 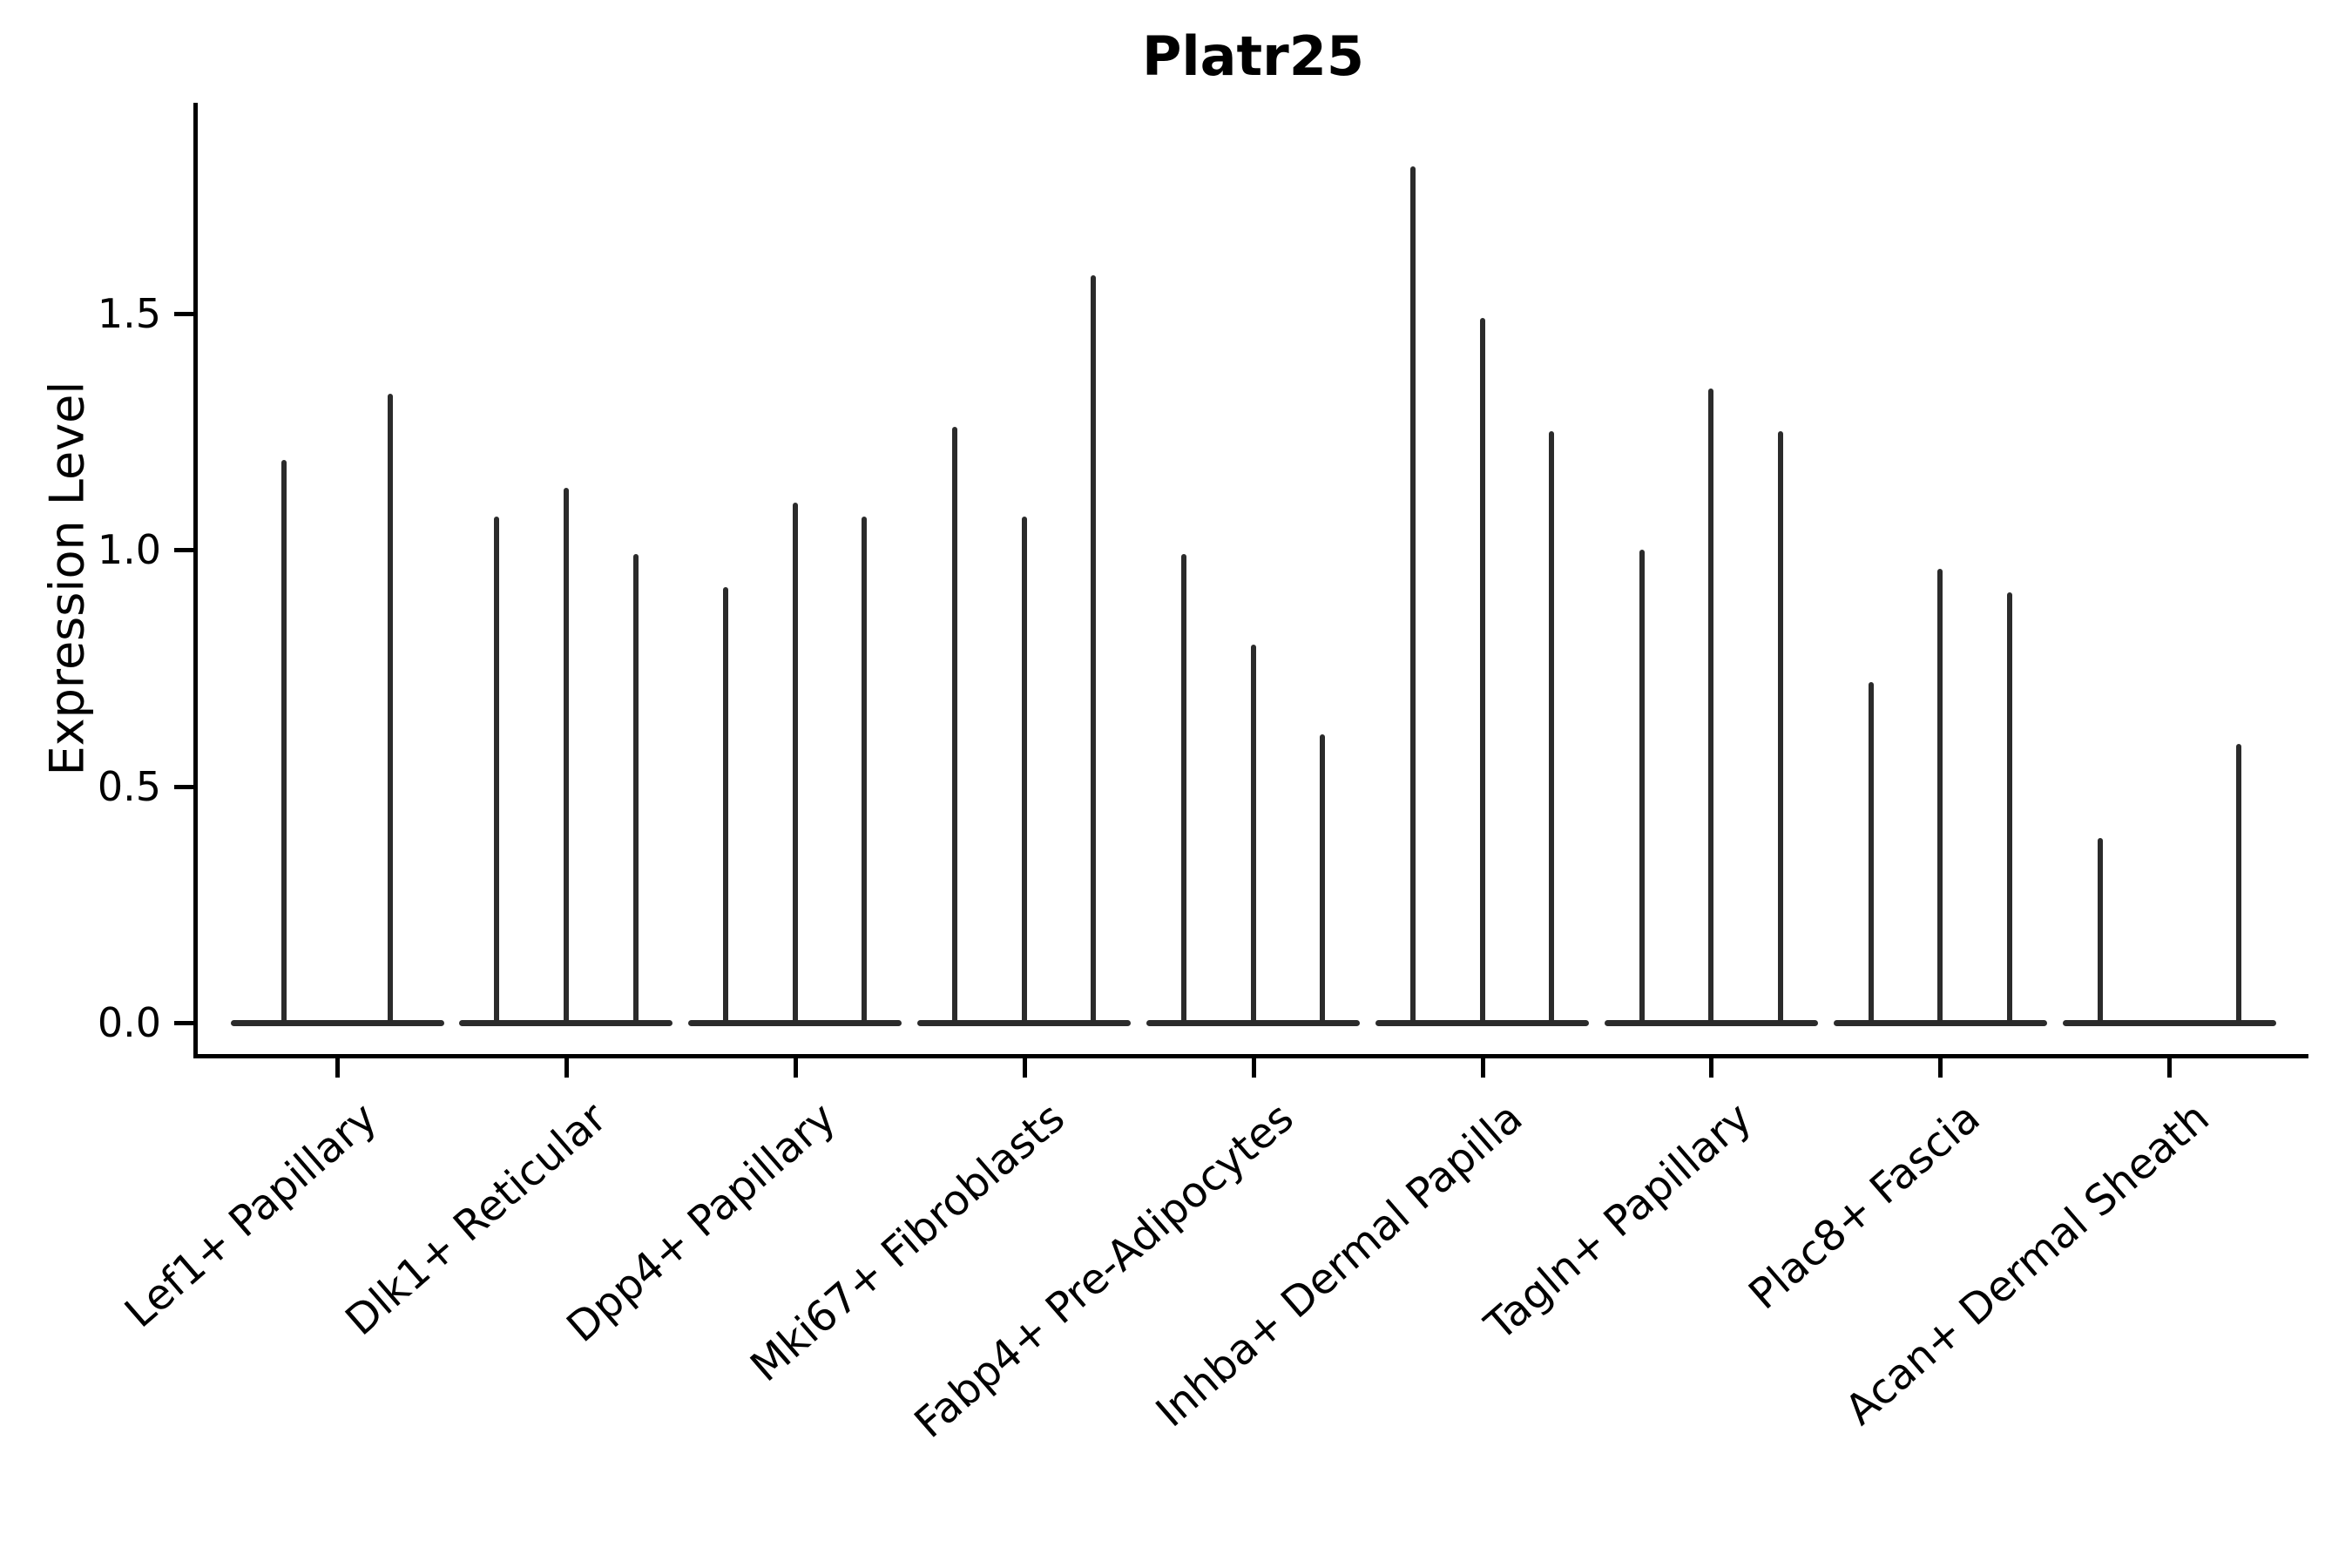 What do you see at coordinates (1339, 1265) in the screenshot?
I see `x-tick-label: Inhba+ Dermal Papilla` at bounding box center [1339, 1265].